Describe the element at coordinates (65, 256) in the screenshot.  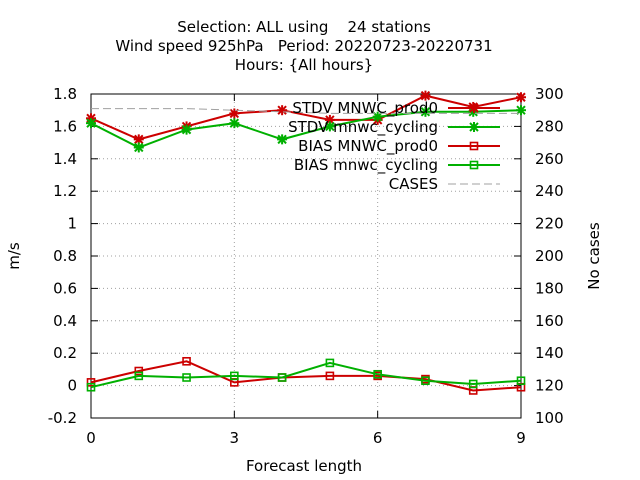
I see `y-tick-label: 0.8` at that location.